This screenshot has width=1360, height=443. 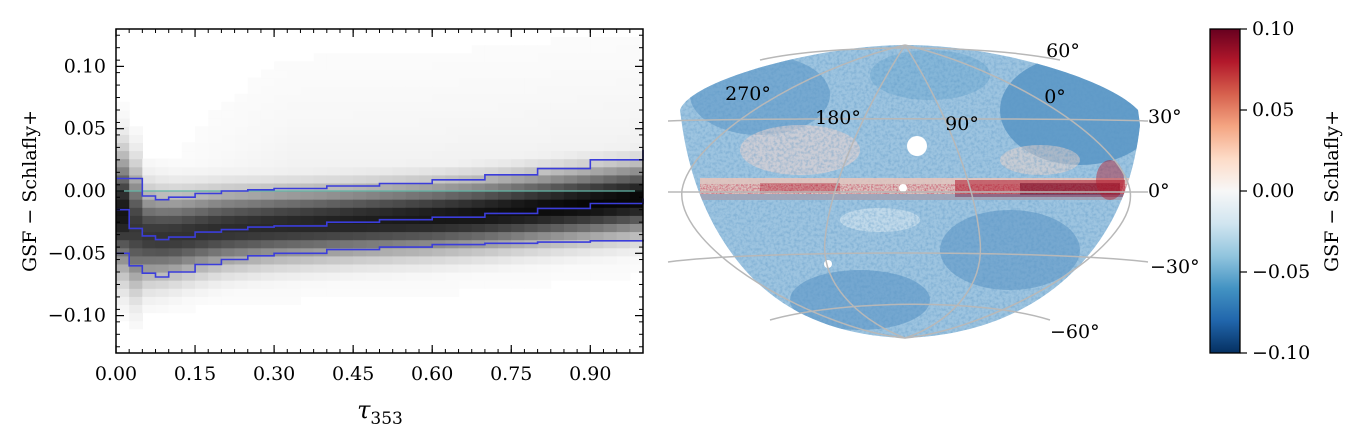 What do you see at coordinates (1159, 191) in the screenshot?
I see `latitude-label-0: 0°` at bounding box center [1159, 191].